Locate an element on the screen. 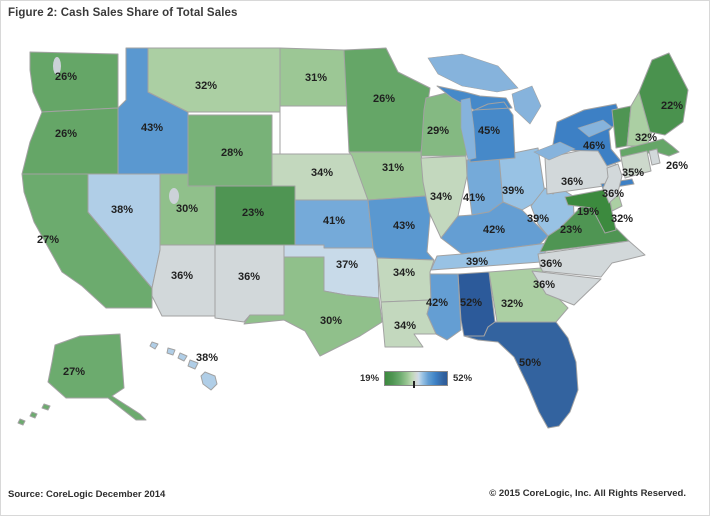 This screenshot has width=710, height=516. state-value-label-MA: 26% is located at coordinates (677, 166).